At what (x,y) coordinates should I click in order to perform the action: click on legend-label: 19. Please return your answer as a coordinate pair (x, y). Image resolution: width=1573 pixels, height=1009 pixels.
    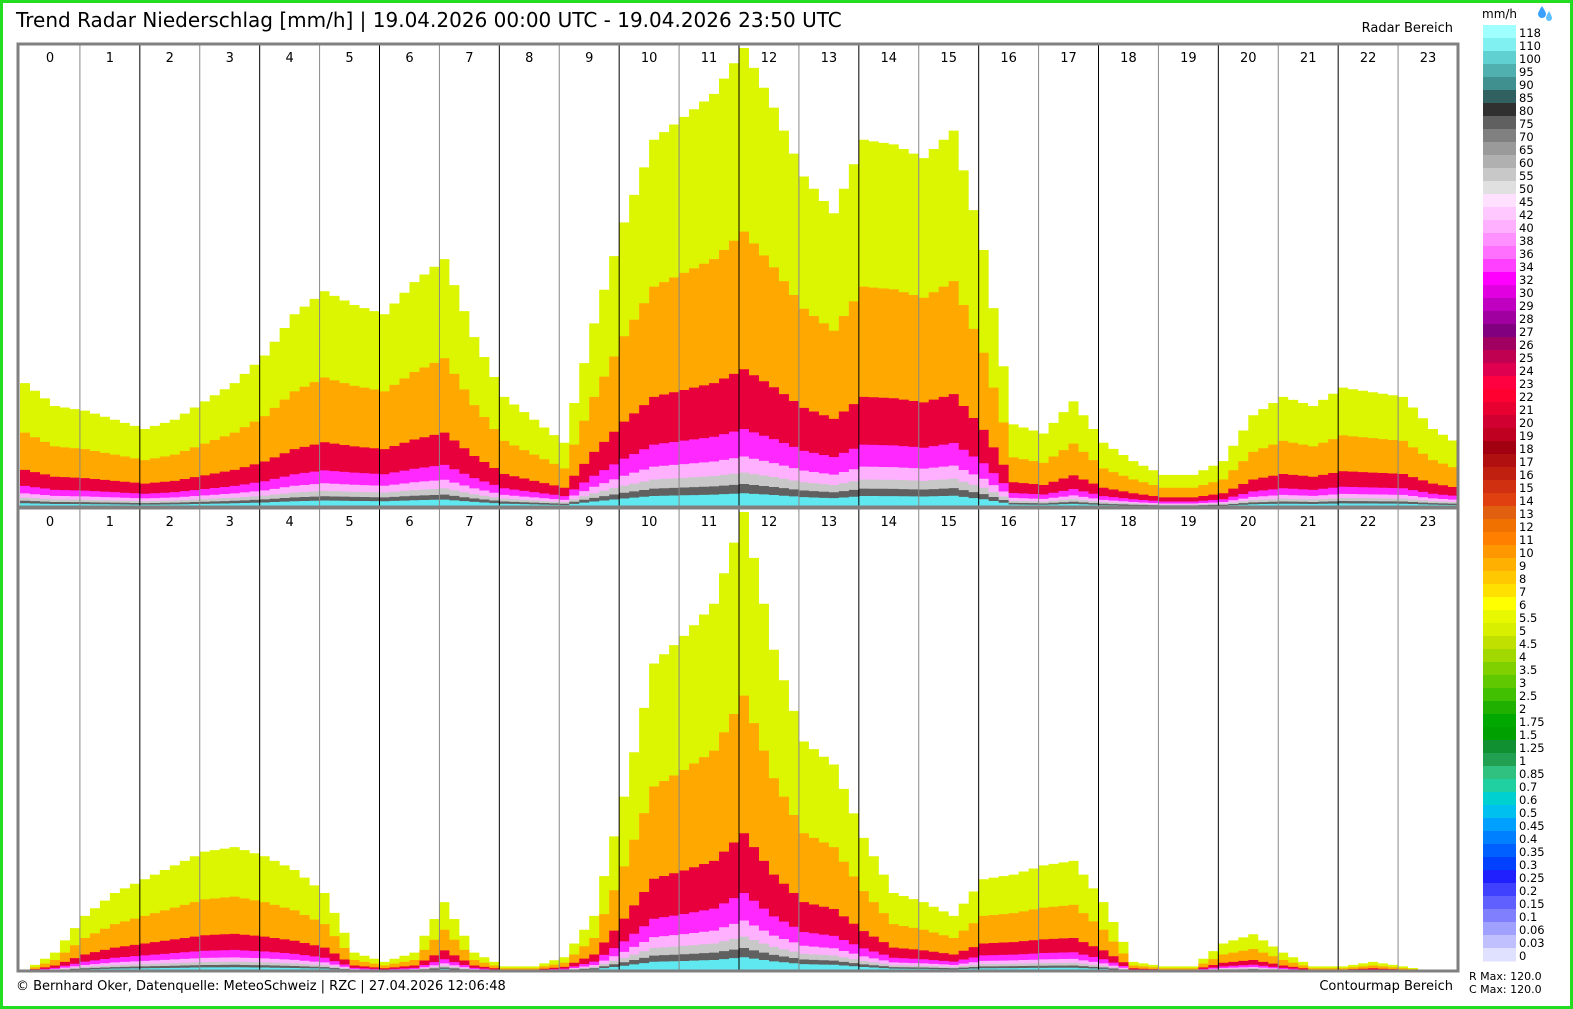
    Looking at the image, I should click on (1526, 436).